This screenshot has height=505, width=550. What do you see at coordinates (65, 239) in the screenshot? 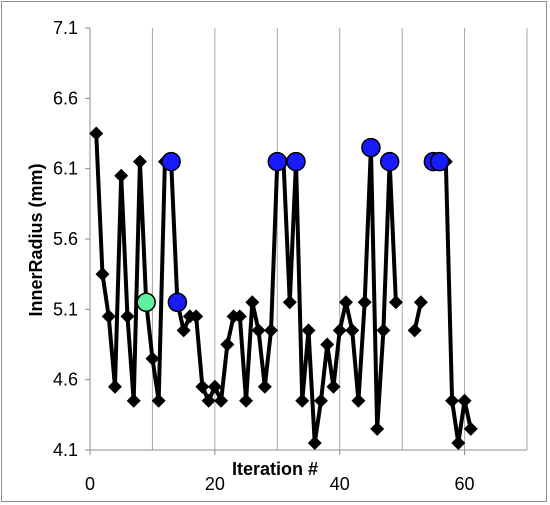
I see `y-tick-label: 5.6` at bounding box center [65, 239].